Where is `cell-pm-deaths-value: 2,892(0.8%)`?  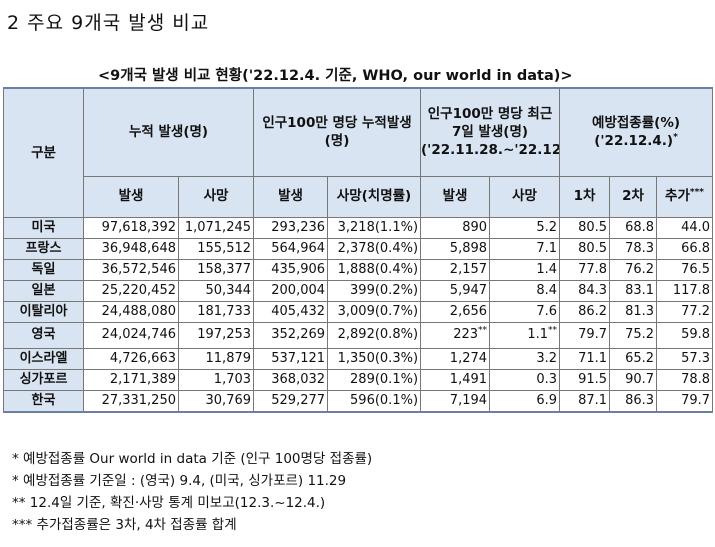
cell-pm-deaths-value: 2,892(0.8%) is located at coordinates (378, 334).